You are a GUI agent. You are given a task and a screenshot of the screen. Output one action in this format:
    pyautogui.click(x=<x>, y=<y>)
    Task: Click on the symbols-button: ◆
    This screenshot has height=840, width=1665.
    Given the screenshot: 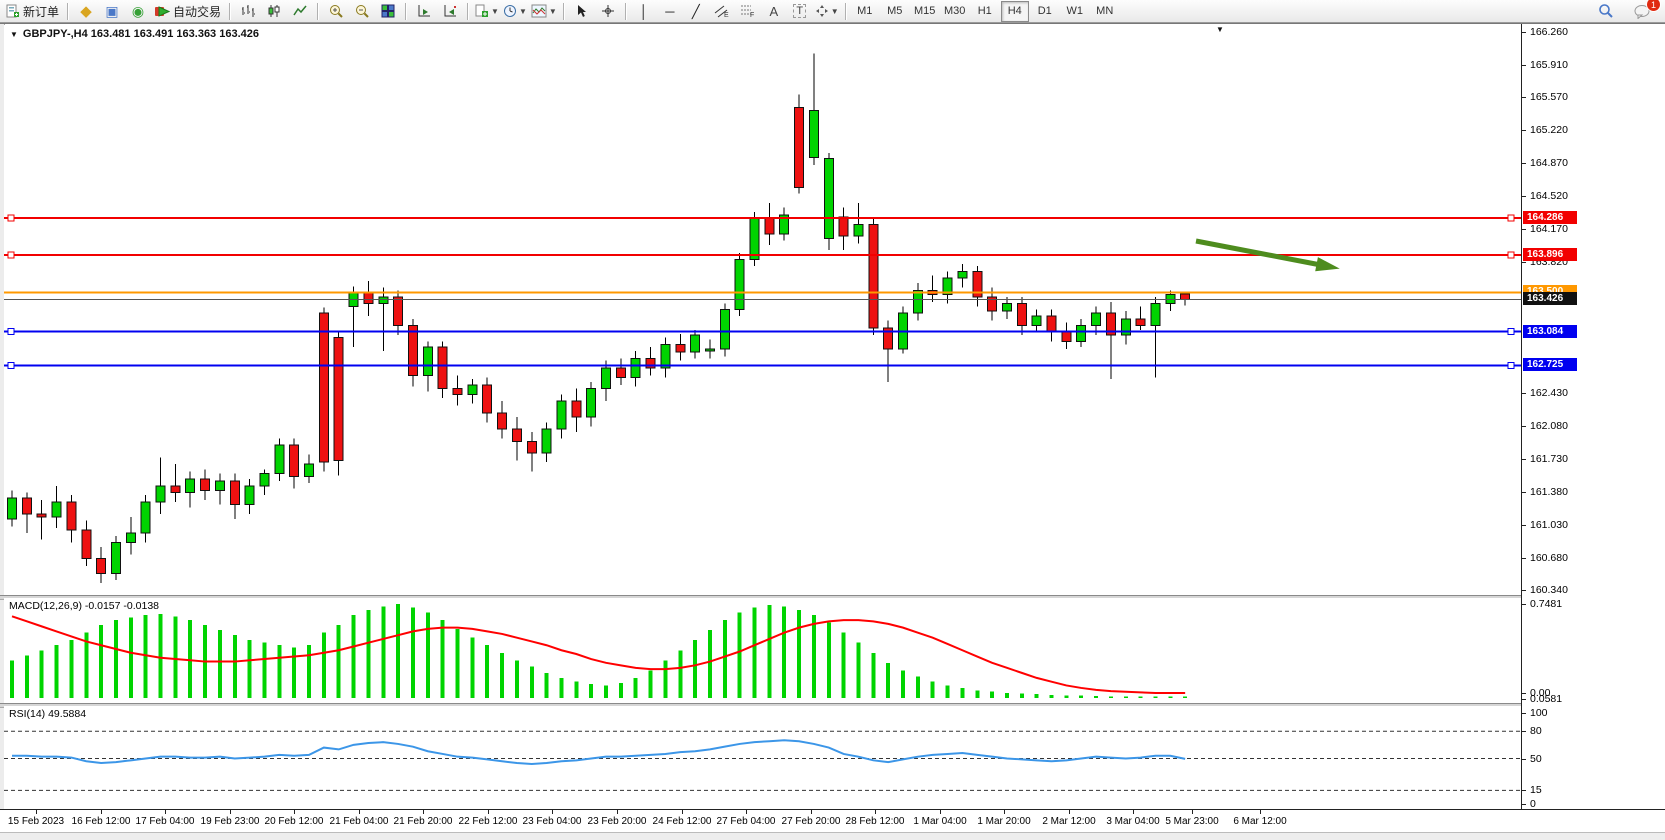 What is the action you would take?
    pyautogui.click(x=86, y=11)
    